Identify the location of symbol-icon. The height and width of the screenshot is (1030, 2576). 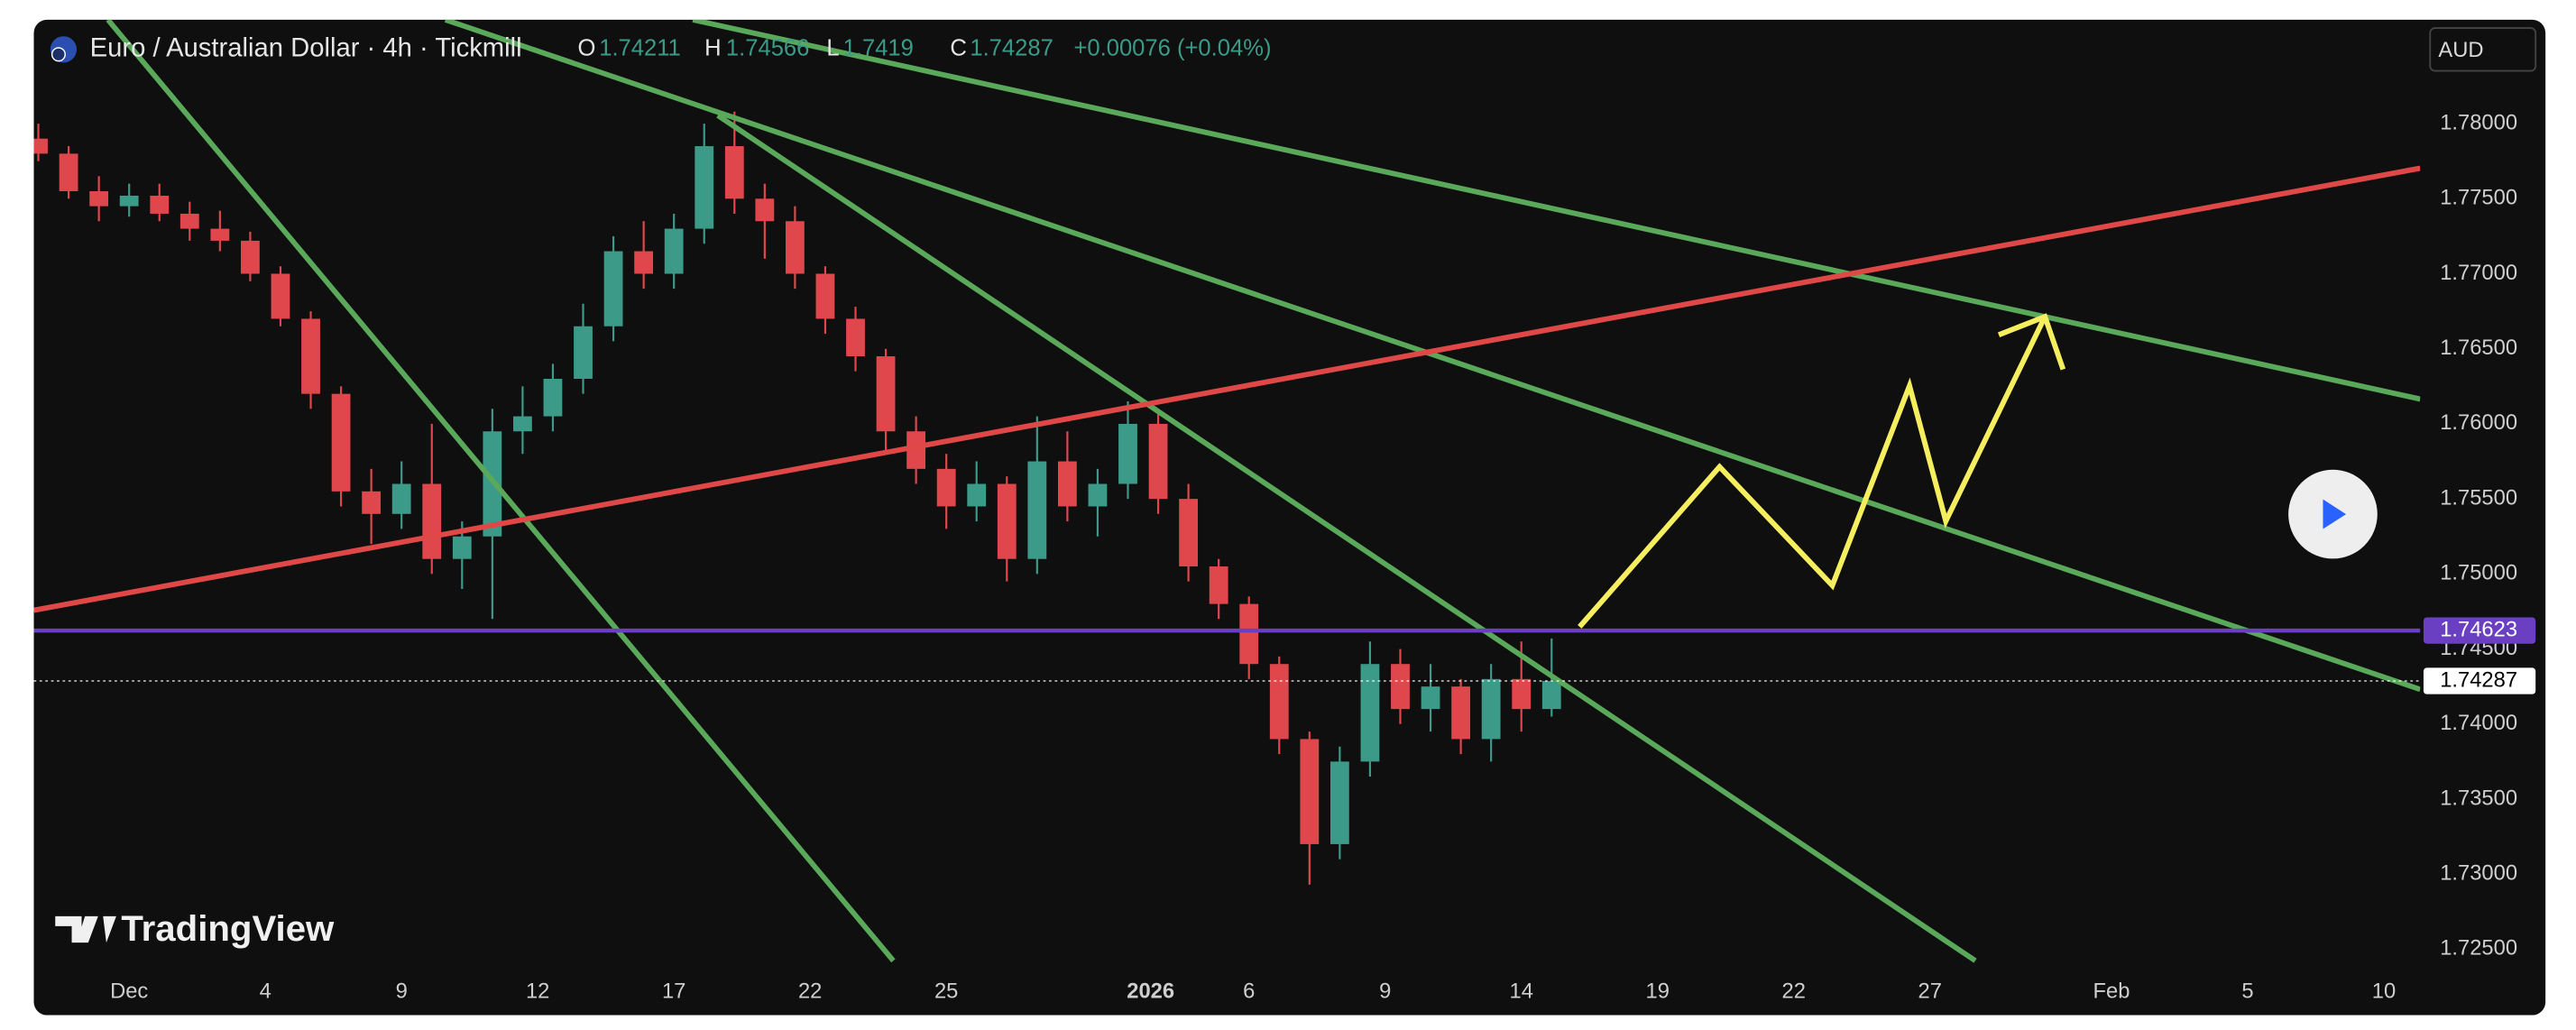
(59, 55).